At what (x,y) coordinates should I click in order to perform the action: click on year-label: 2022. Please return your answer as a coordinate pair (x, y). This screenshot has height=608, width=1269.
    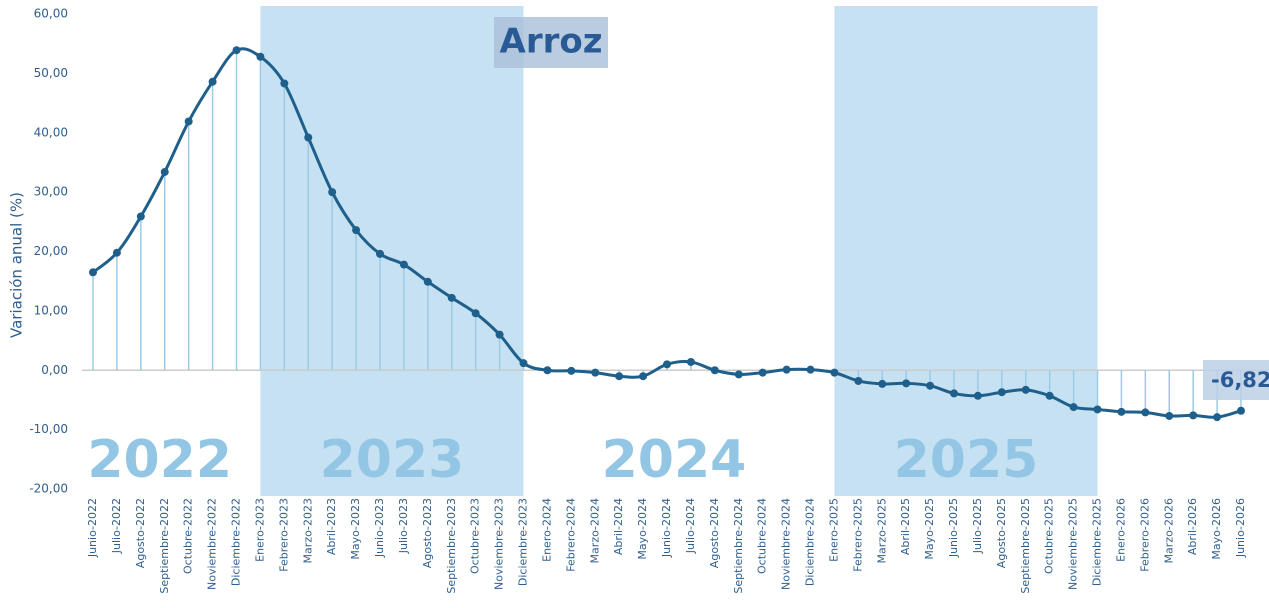
    Looking at the image, I should click on (159, 460).